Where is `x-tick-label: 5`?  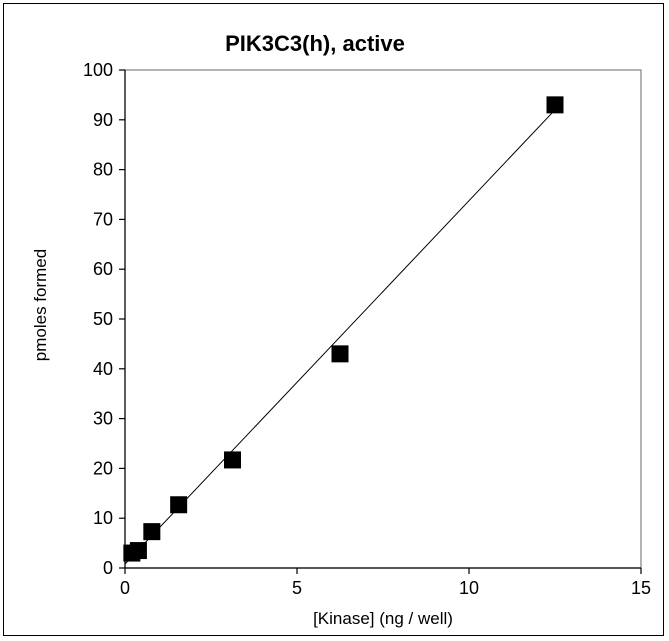 x-tick-label: 5 is located at coordinates (297, 588).